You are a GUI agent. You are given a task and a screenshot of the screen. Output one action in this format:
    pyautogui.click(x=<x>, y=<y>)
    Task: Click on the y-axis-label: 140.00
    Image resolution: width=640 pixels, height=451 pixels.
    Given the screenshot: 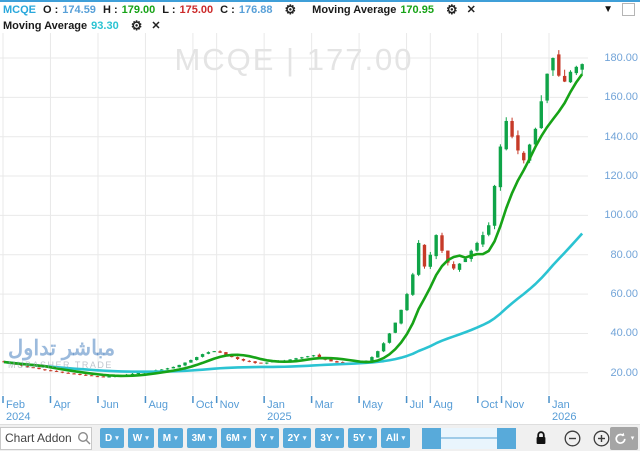 What is the action you would take?
    pyautogui.click(x=621, y=136)
    